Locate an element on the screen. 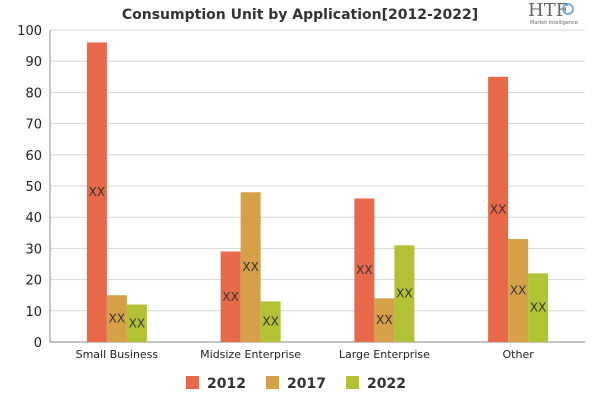  legend-label-2017: 2017 is located at coordinates (306, 384).